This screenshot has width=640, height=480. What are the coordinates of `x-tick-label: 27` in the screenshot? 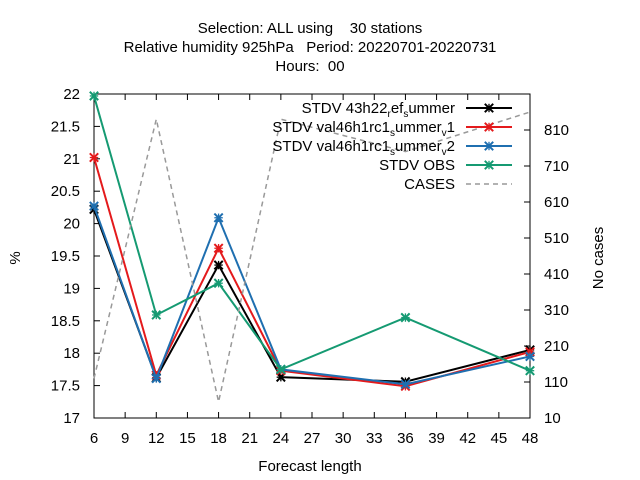 It's located at (312, 438).